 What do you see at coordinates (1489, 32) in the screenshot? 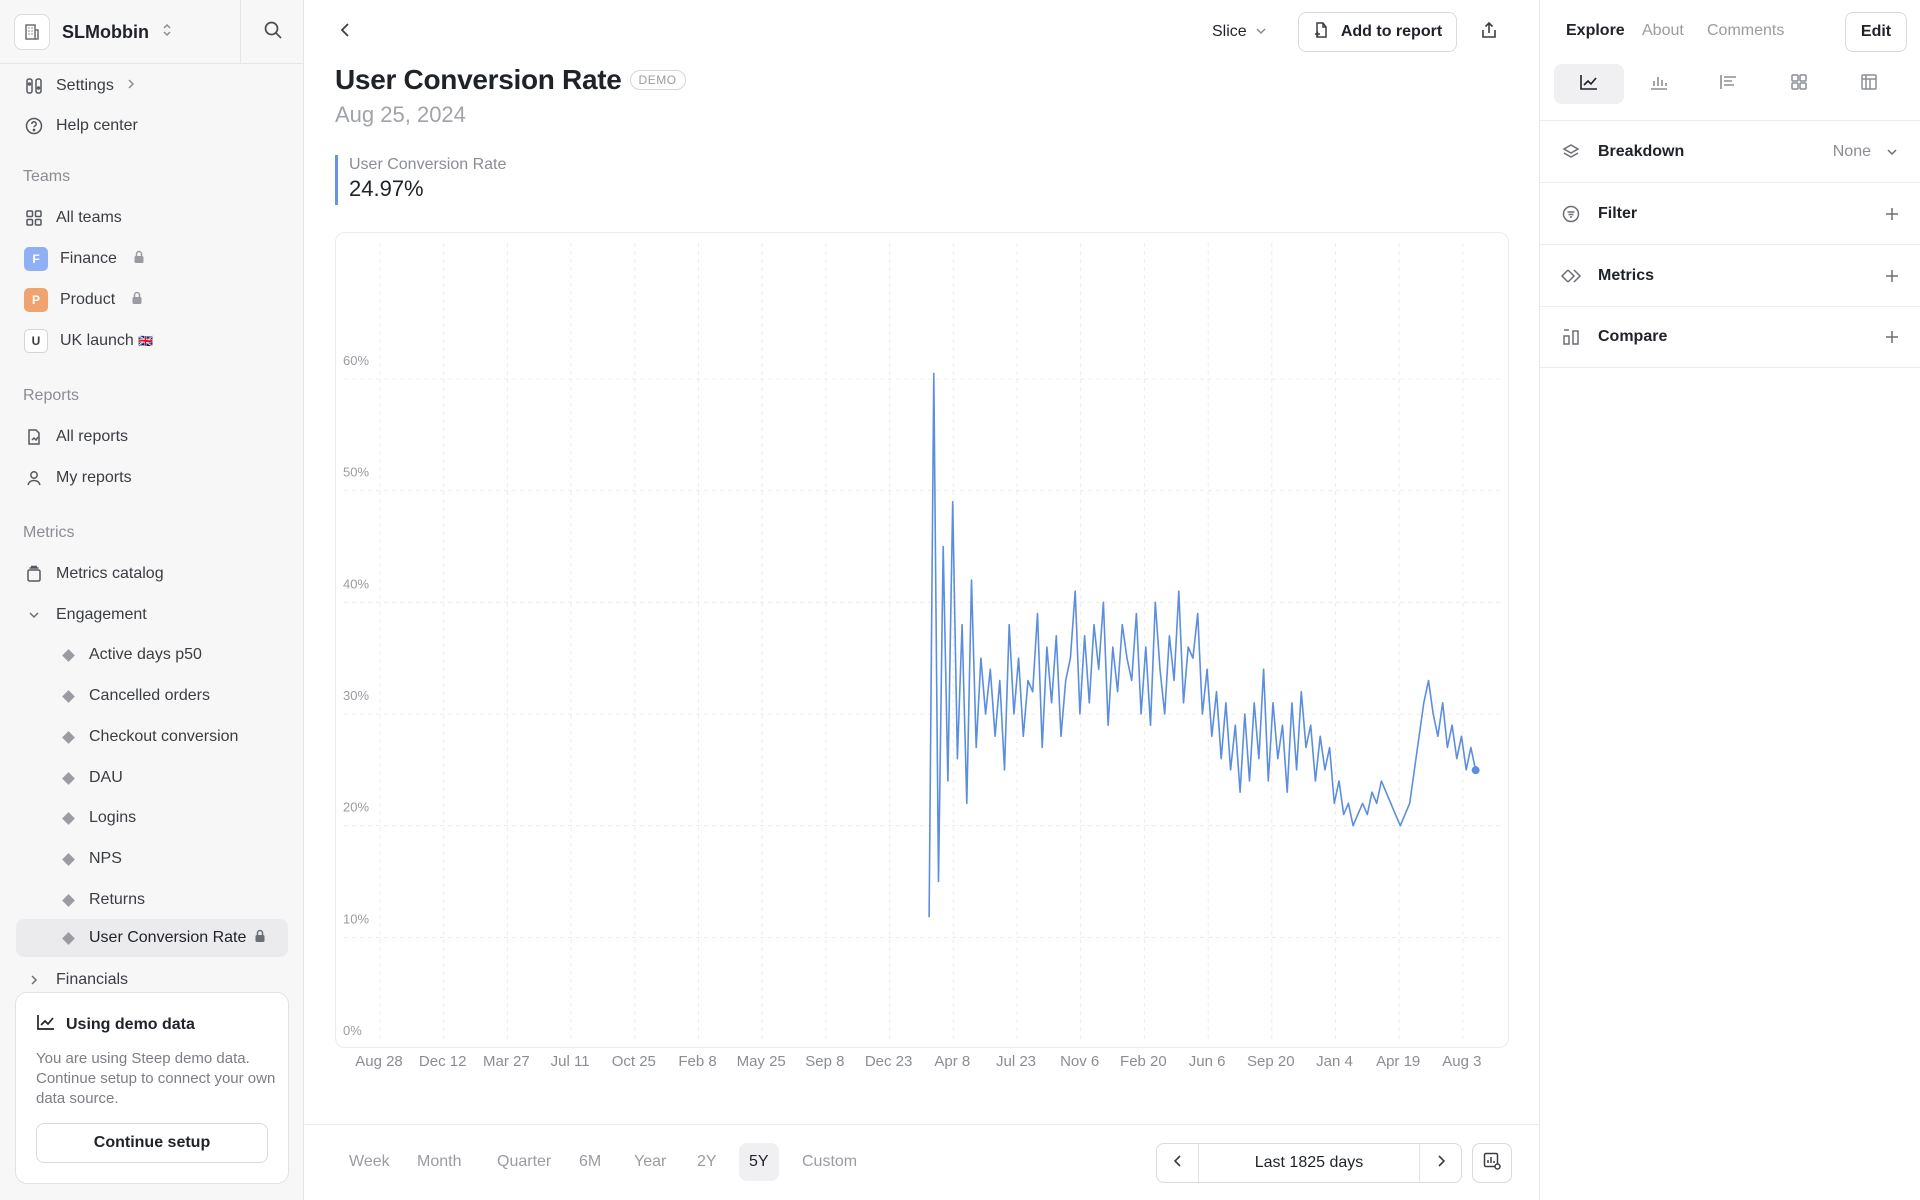
I see `share-button` at bounding box center [1489, 32].